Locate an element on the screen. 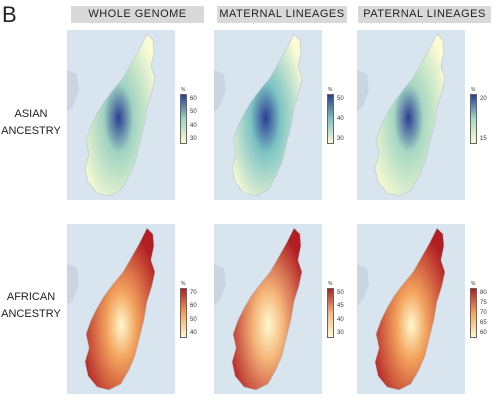 The width and height of the screenshot is (498, 407). legend-tick-label: 80 is located at coordinates (483, 293).